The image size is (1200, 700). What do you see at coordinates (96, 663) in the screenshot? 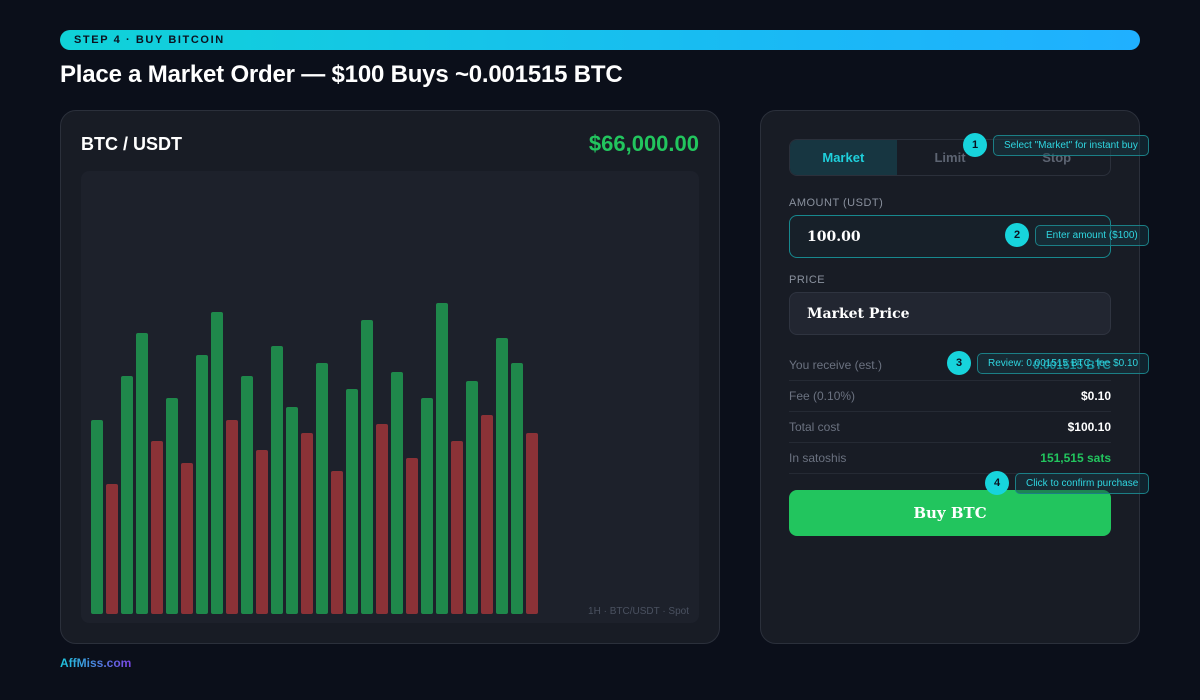
I see `brand-logo: AffMiss.com` at bounding box center [96, 663].